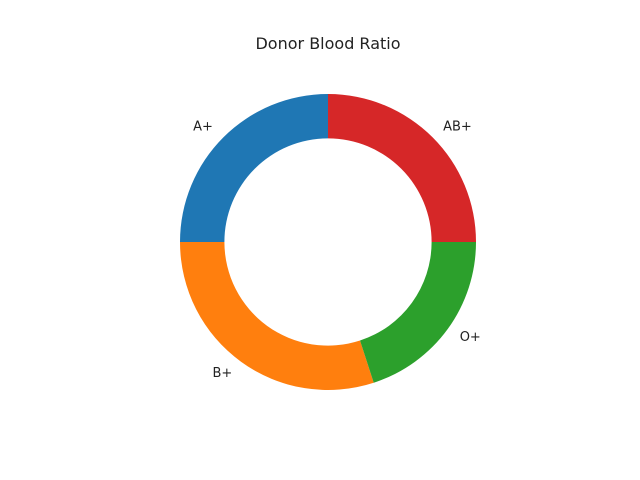 This screenshot has width=640, height=480. Describe the element at coordinates (277, 316) in the screenshot. I see `slice-b-pos` at that location.